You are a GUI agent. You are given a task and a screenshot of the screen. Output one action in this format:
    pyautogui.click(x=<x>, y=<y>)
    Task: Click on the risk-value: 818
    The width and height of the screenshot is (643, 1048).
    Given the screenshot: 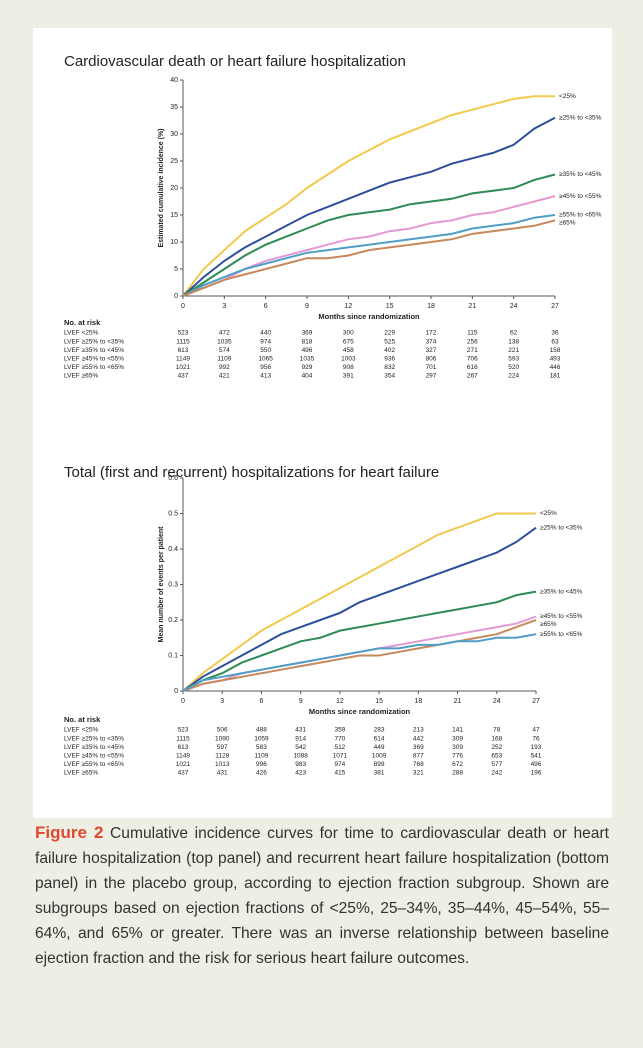 What is the action you would take?
    pyautogui.click(x=307, y=341)
    